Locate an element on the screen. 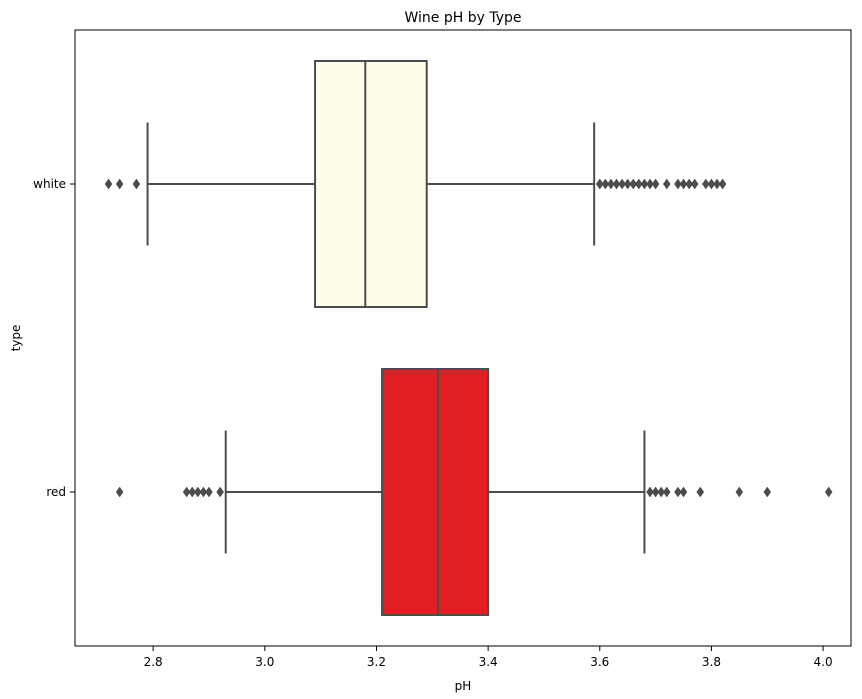 The width and height of the screenshot is (862, 699). x-tick-label: 3.8 is located at coordinates (711, 662).